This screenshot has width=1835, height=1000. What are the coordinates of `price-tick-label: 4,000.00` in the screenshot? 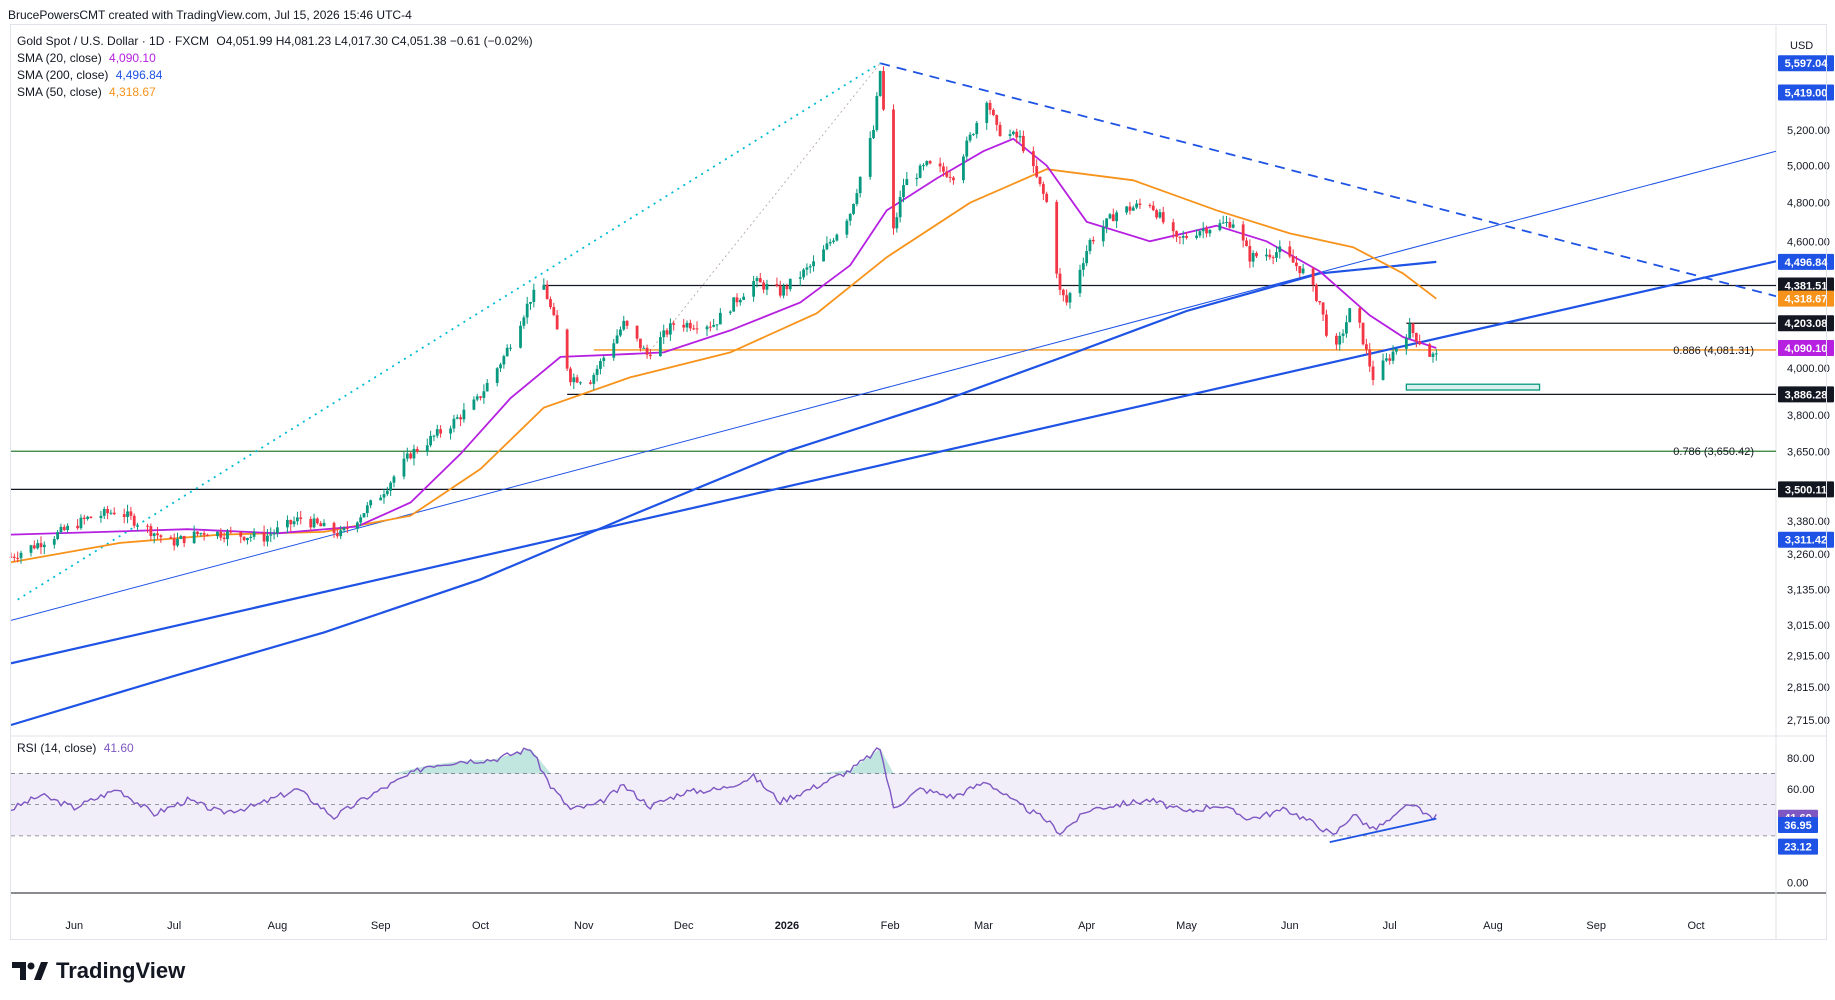 It's located at (1808, 369).